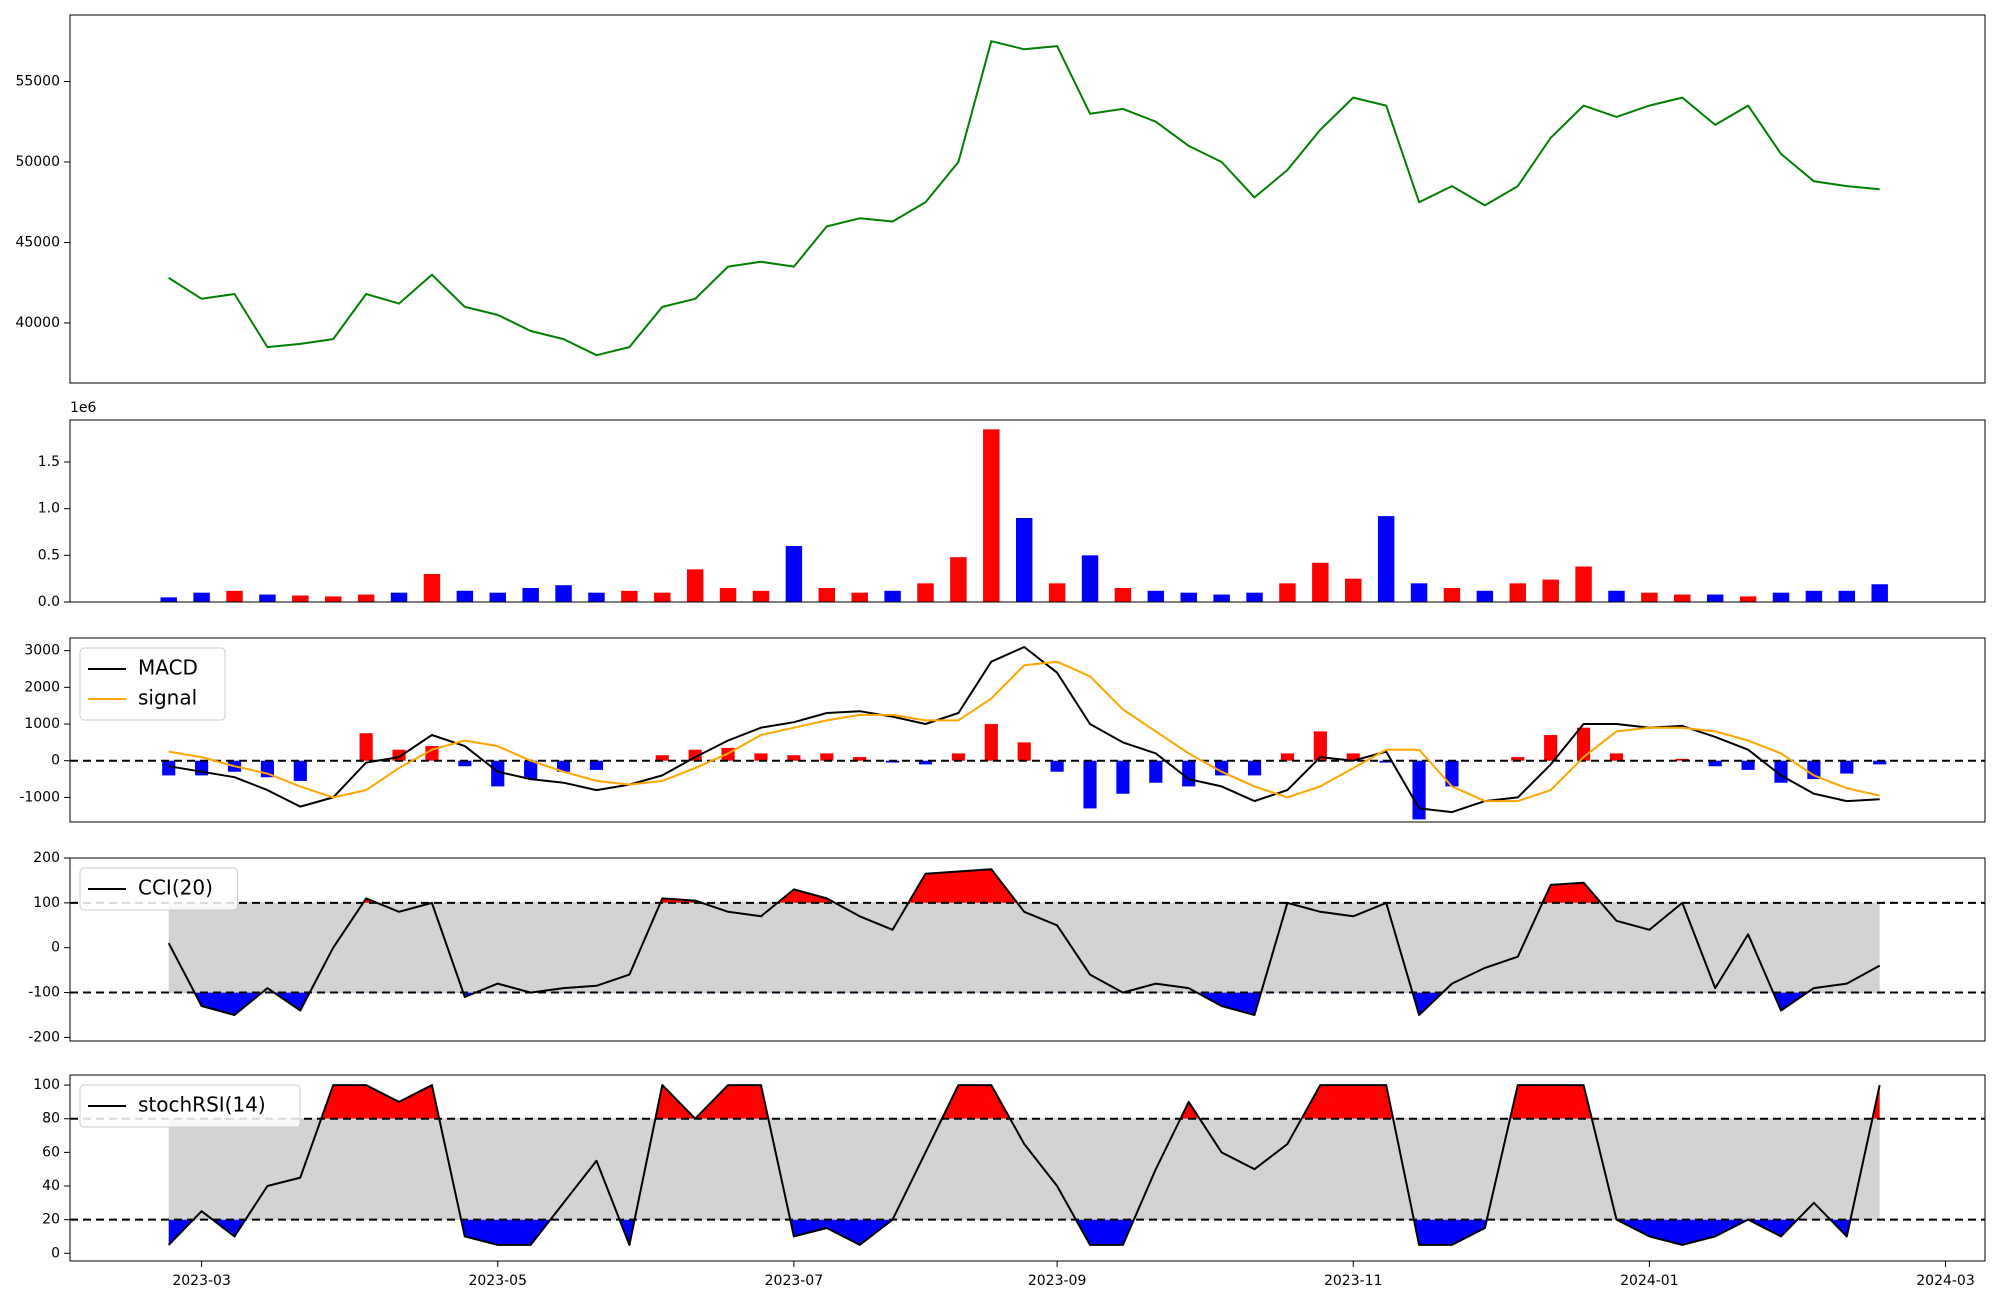 Image resolution: width=2000 pixels, height=1300 pixels. Describe the element at coordinates (46, 858) in the screenshot. I see `y-tick-label: 200` at that location.